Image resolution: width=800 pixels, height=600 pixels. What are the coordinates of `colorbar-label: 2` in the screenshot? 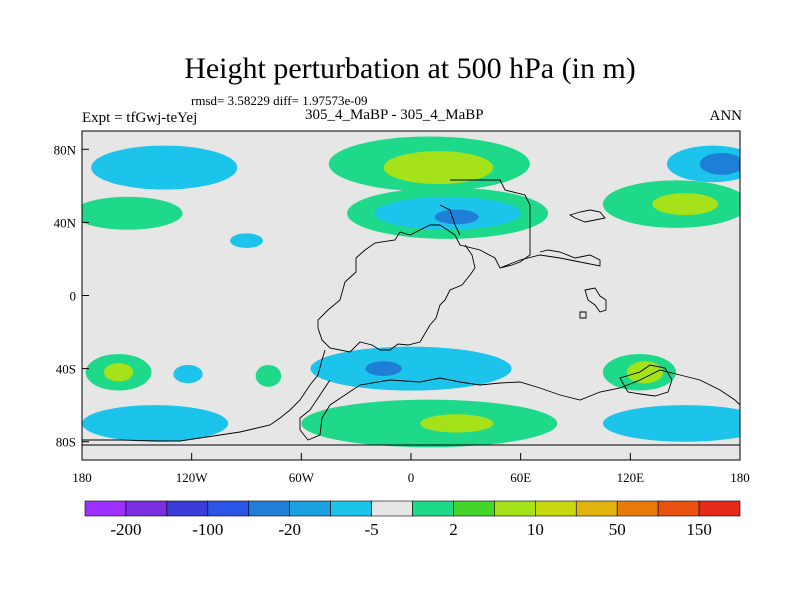 It's located at (453, 529).